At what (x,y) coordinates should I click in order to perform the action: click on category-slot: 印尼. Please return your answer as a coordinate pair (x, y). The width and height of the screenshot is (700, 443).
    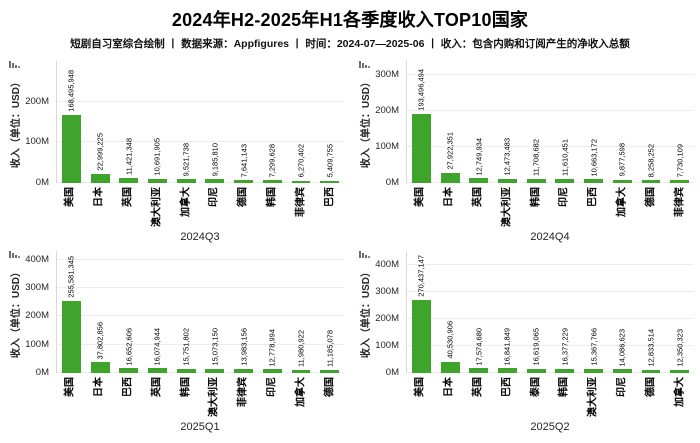
    Looking at the image, I should click on (214, 207).